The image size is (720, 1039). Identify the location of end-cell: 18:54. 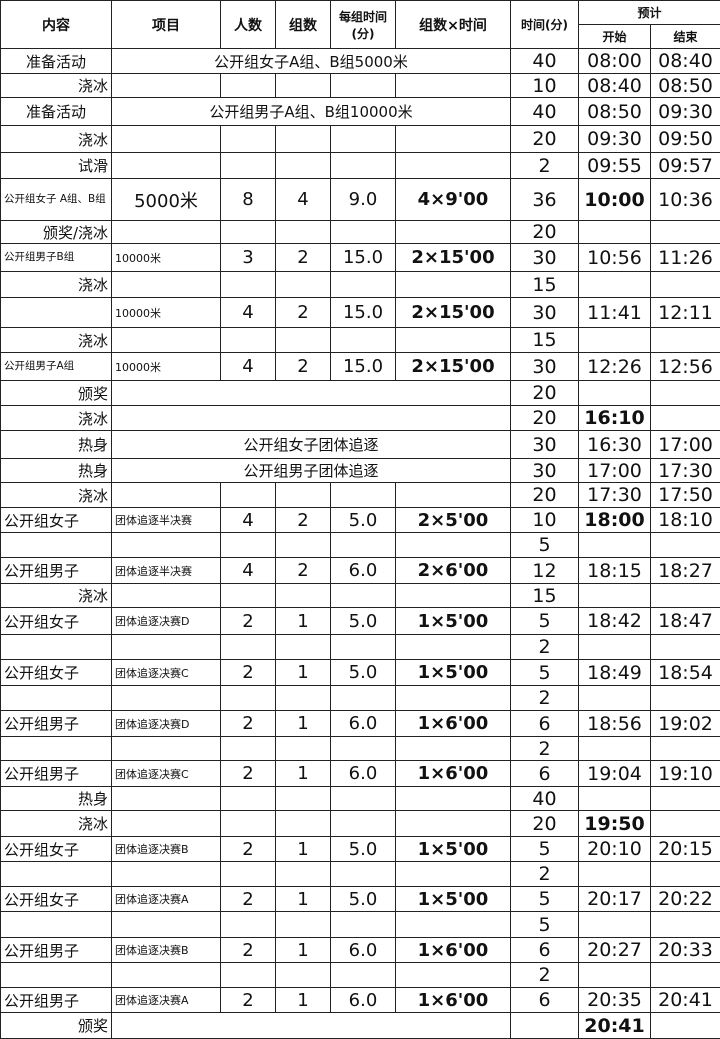
(685, 673).